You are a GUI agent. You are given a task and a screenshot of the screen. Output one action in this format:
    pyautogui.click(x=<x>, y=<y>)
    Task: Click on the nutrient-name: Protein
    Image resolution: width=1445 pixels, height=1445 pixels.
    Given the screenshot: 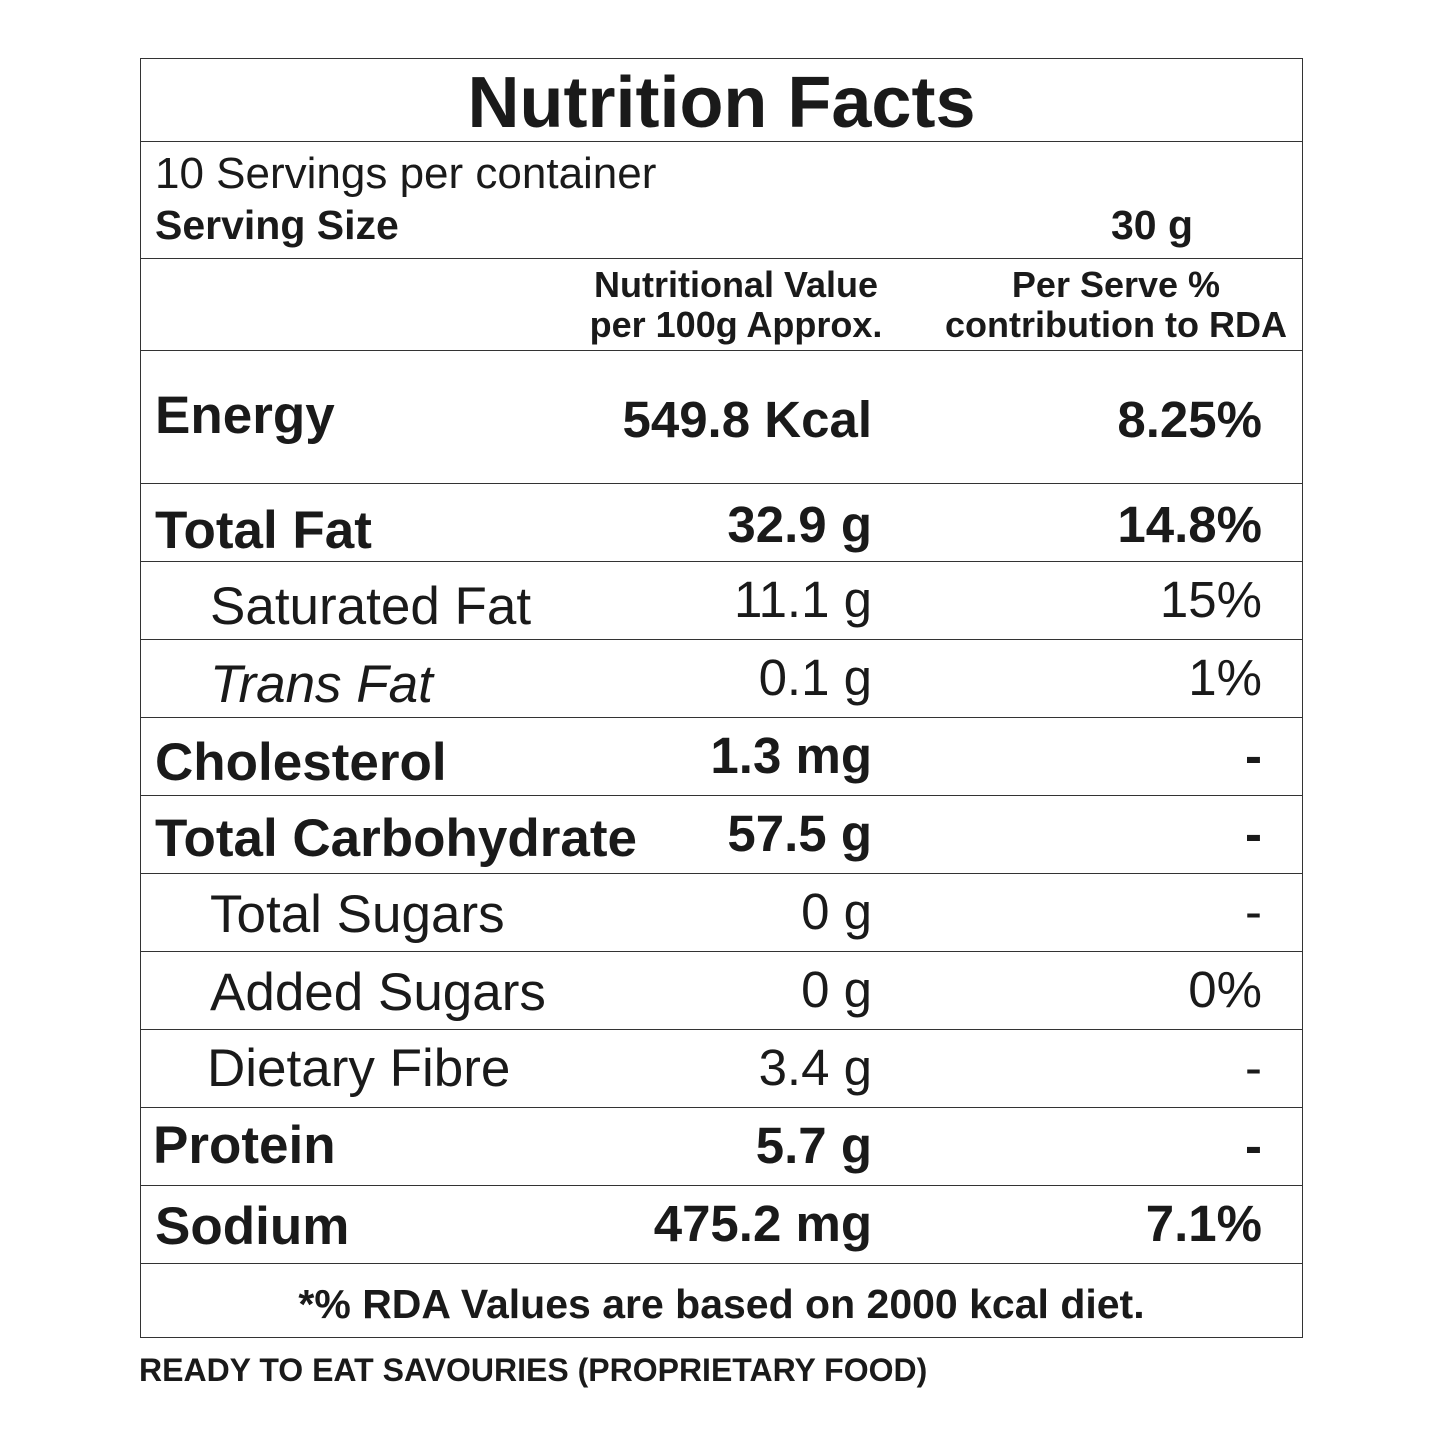 What is the action you would take?
    pyautogui.click(x=244, y=1145)
    